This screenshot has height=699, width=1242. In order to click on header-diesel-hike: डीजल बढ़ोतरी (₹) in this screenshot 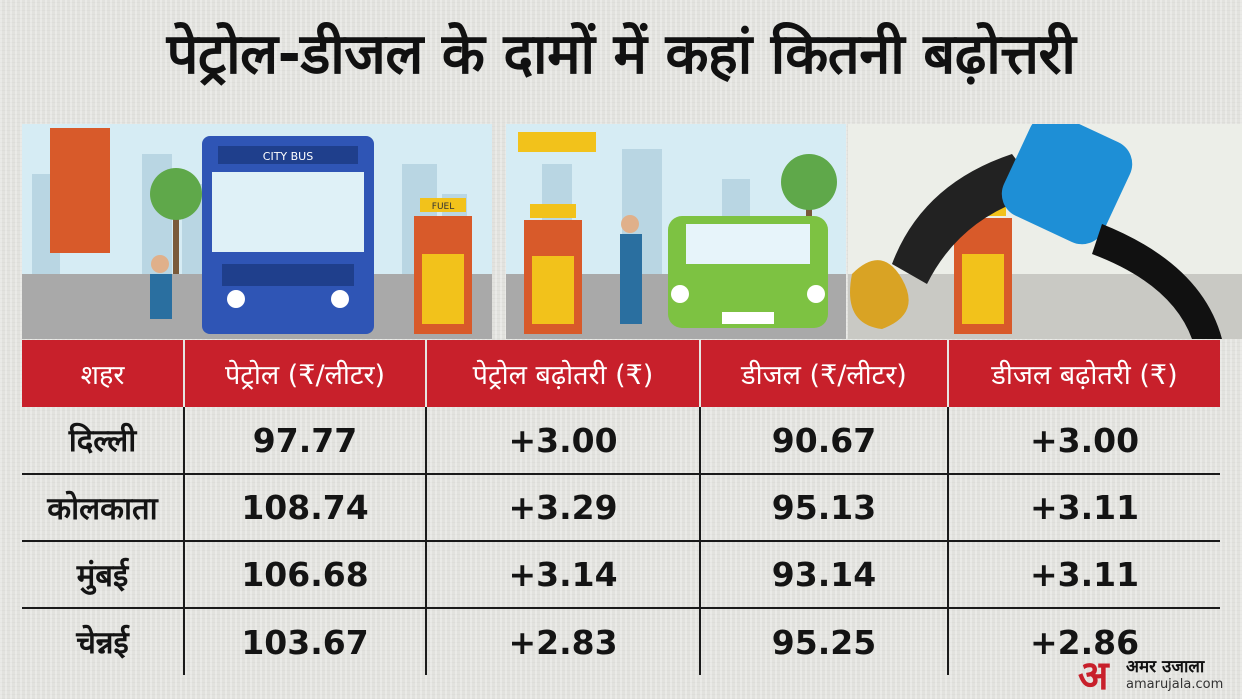, I will do `click(1084, 373)`.